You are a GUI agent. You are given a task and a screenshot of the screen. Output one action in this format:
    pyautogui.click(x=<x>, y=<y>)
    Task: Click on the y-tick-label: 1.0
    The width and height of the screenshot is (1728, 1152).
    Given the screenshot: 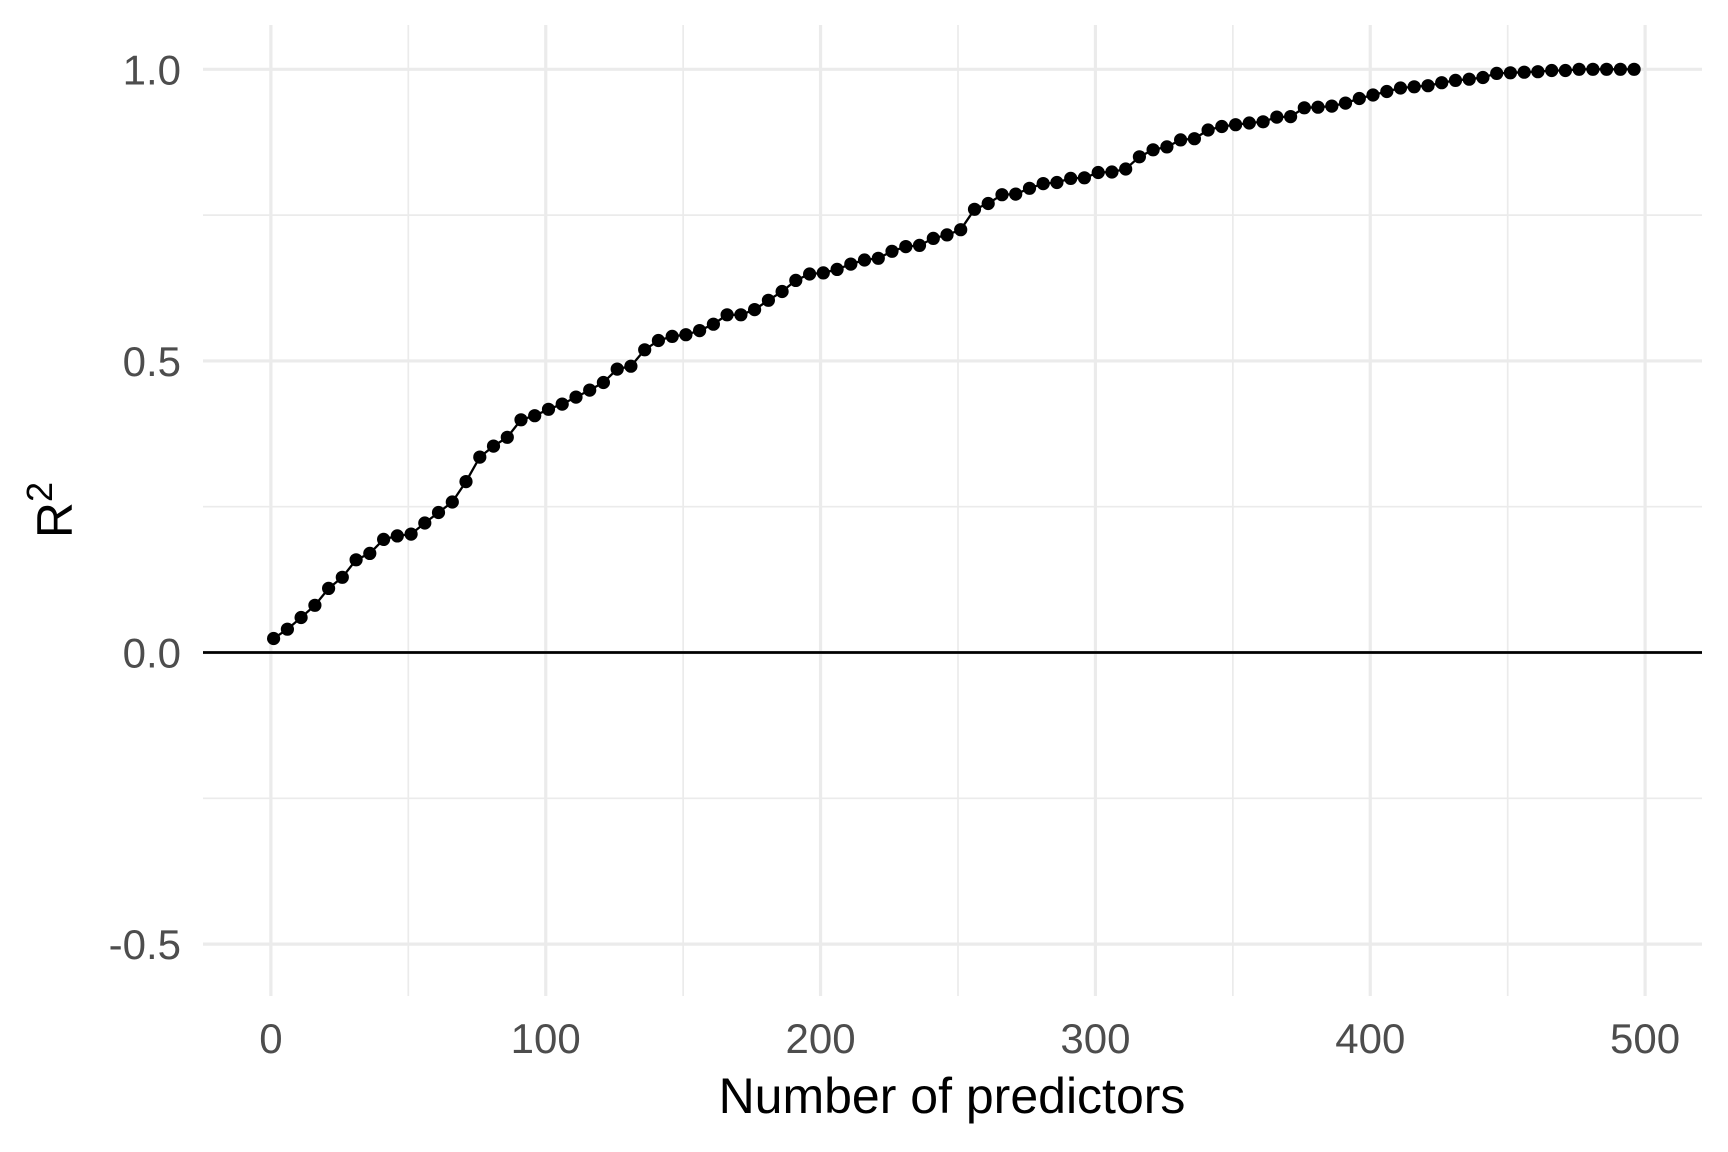 What is the action you would take?
    pyautogui.click(x=152, y=69)
    